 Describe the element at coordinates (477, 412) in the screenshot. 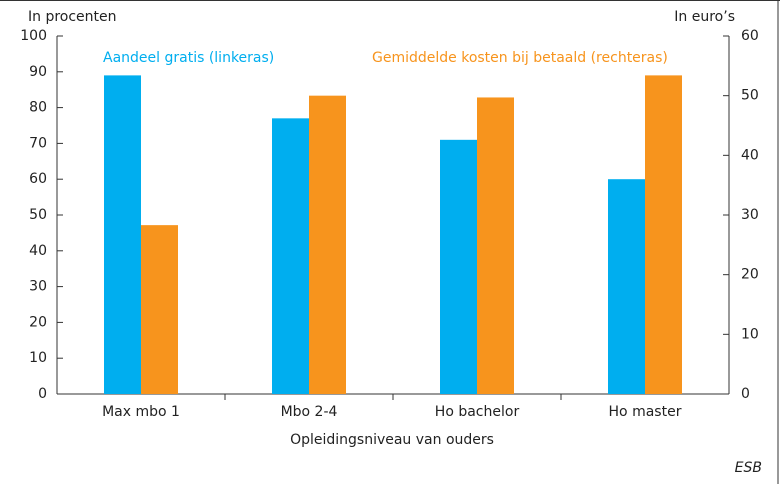

I see `x-tick-label: Ho bachelor` at that location.